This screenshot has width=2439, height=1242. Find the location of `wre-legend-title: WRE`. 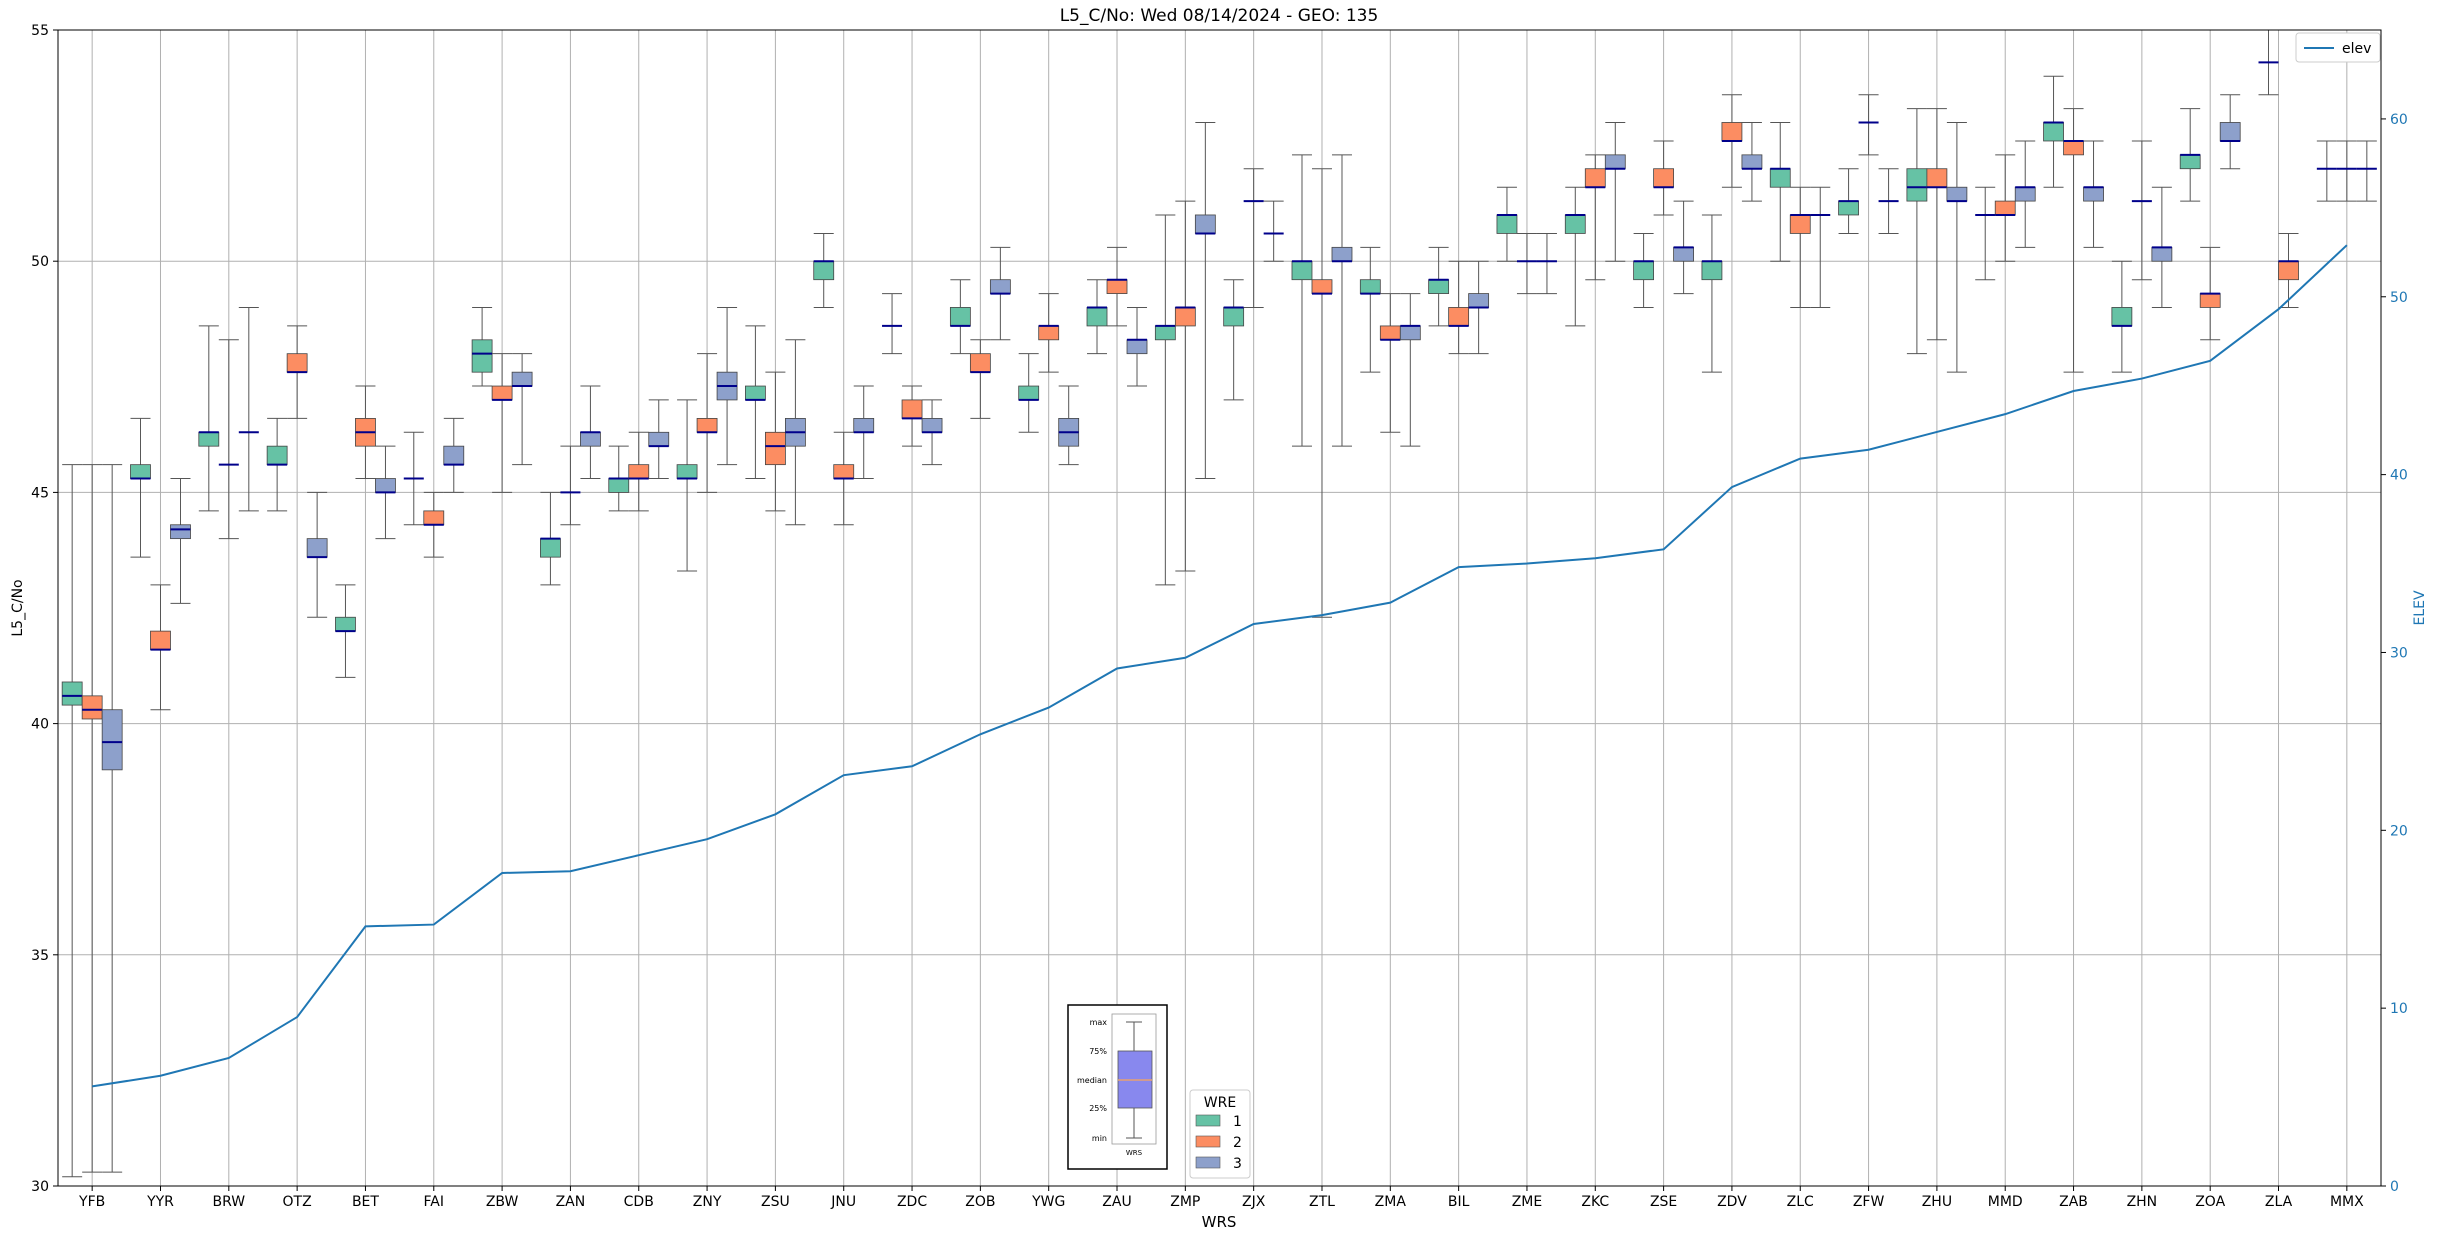

wre-legend-title: WRE is located at coordinates (1220, 1103).